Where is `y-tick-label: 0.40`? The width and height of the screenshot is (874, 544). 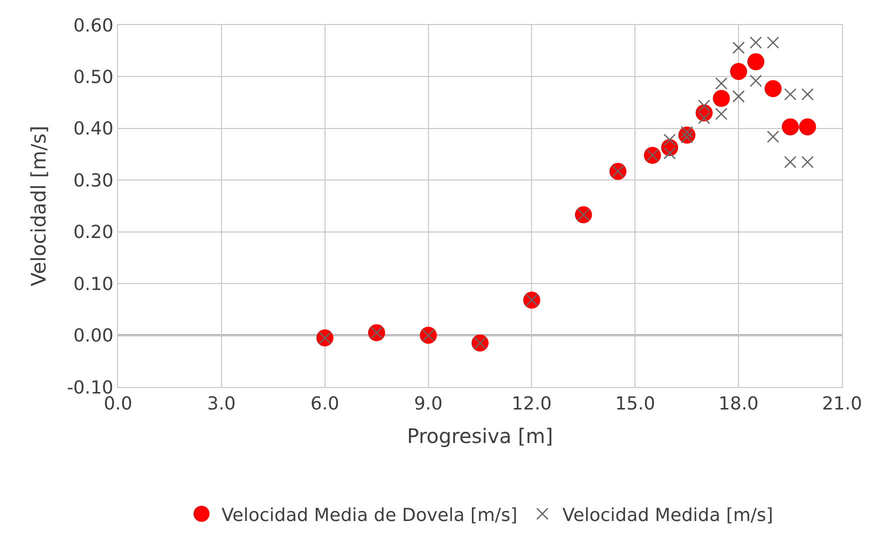 y-tick-label: 0.40 is located at coordinates (93, 129).